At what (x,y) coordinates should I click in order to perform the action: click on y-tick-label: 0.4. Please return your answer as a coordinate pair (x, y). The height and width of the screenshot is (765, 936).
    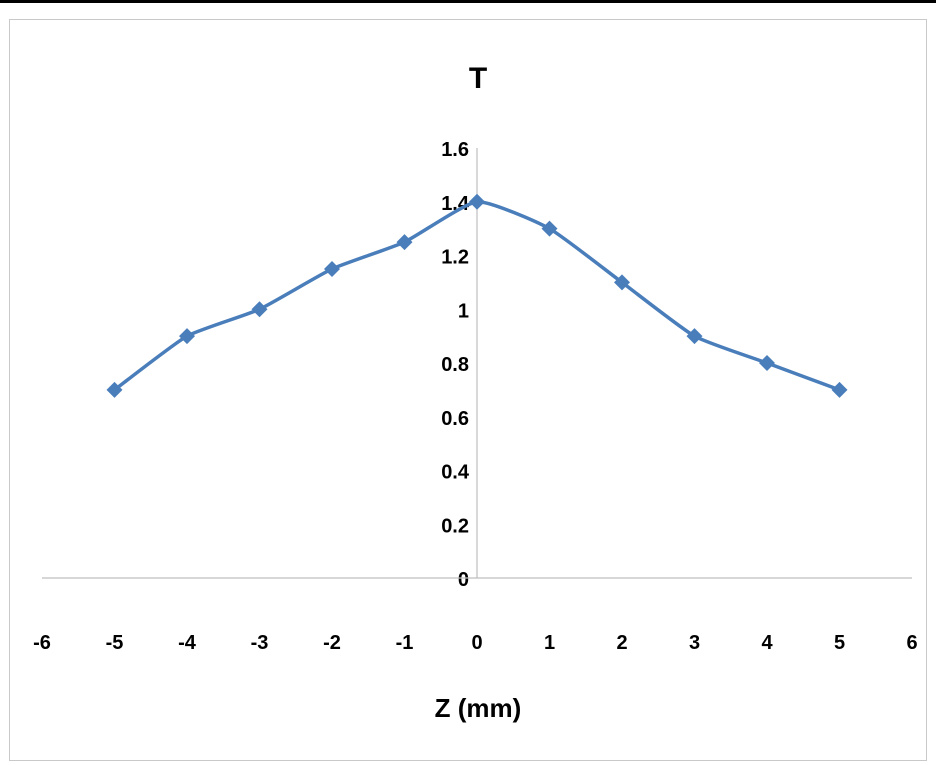
    Looking at the image, I should click on (455, 473).